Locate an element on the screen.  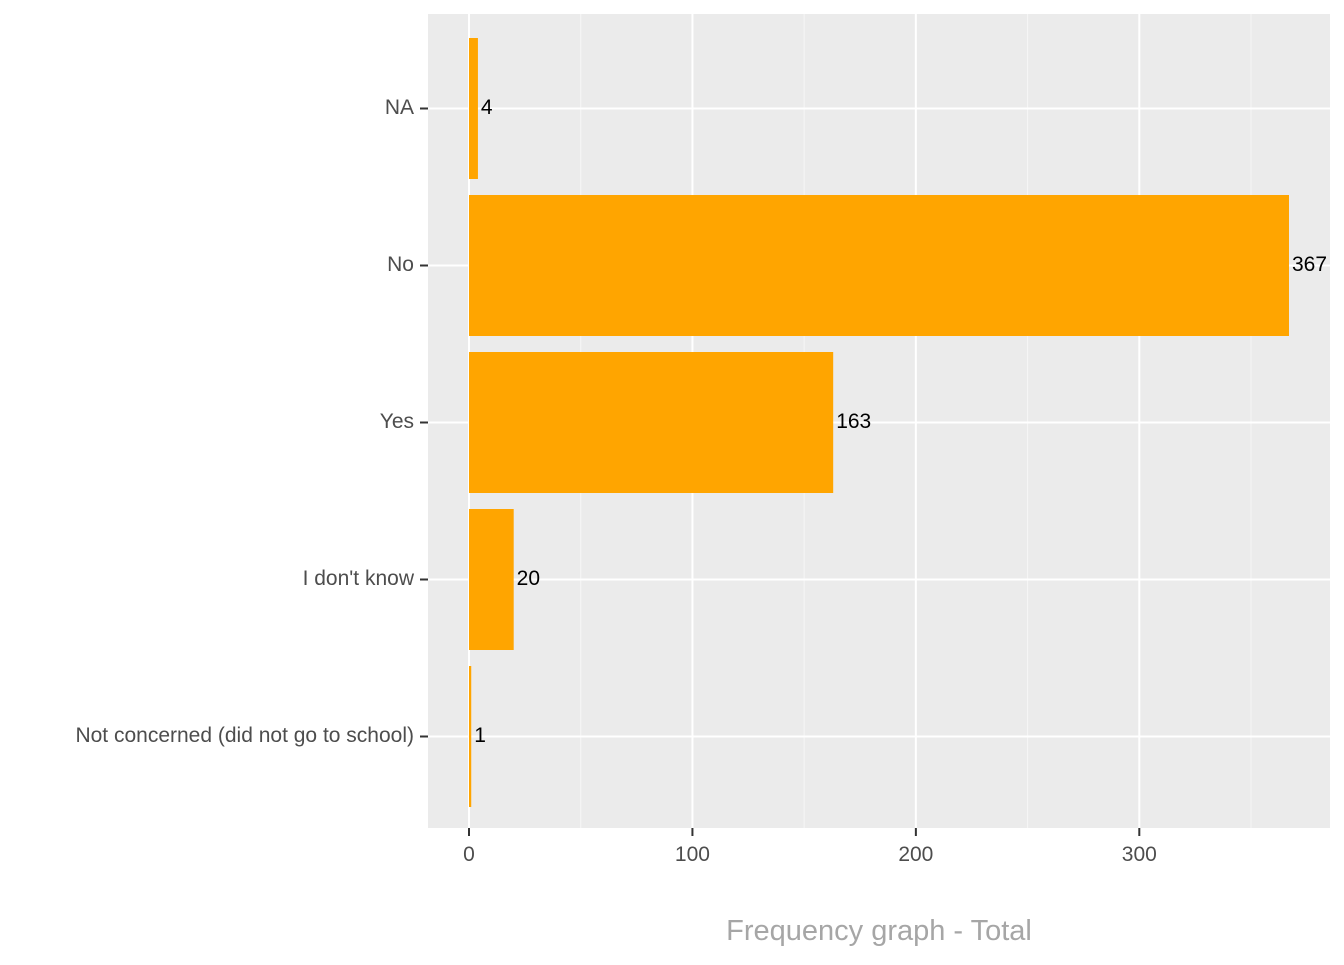
x-tick-label: 100 is located at coordinates (692, 854).